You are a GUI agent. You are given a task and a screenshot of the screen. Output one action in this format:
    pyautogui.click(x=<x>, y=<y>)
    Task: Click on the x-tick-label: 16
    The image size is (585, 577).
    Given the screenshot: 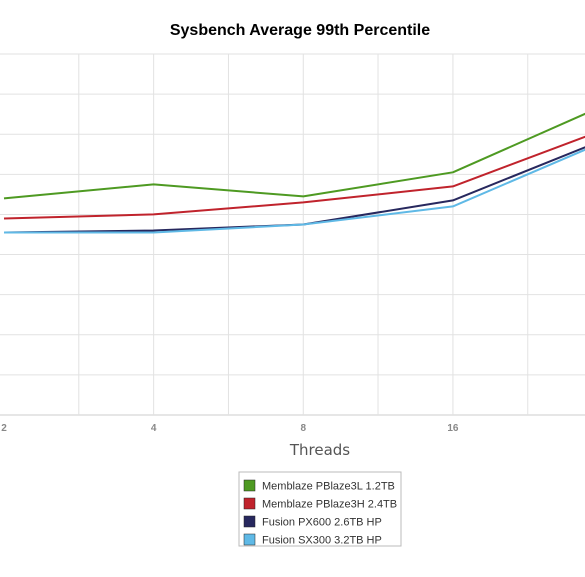 What is the action you would take?
    pyautogui.click(x=453, y=428)
    